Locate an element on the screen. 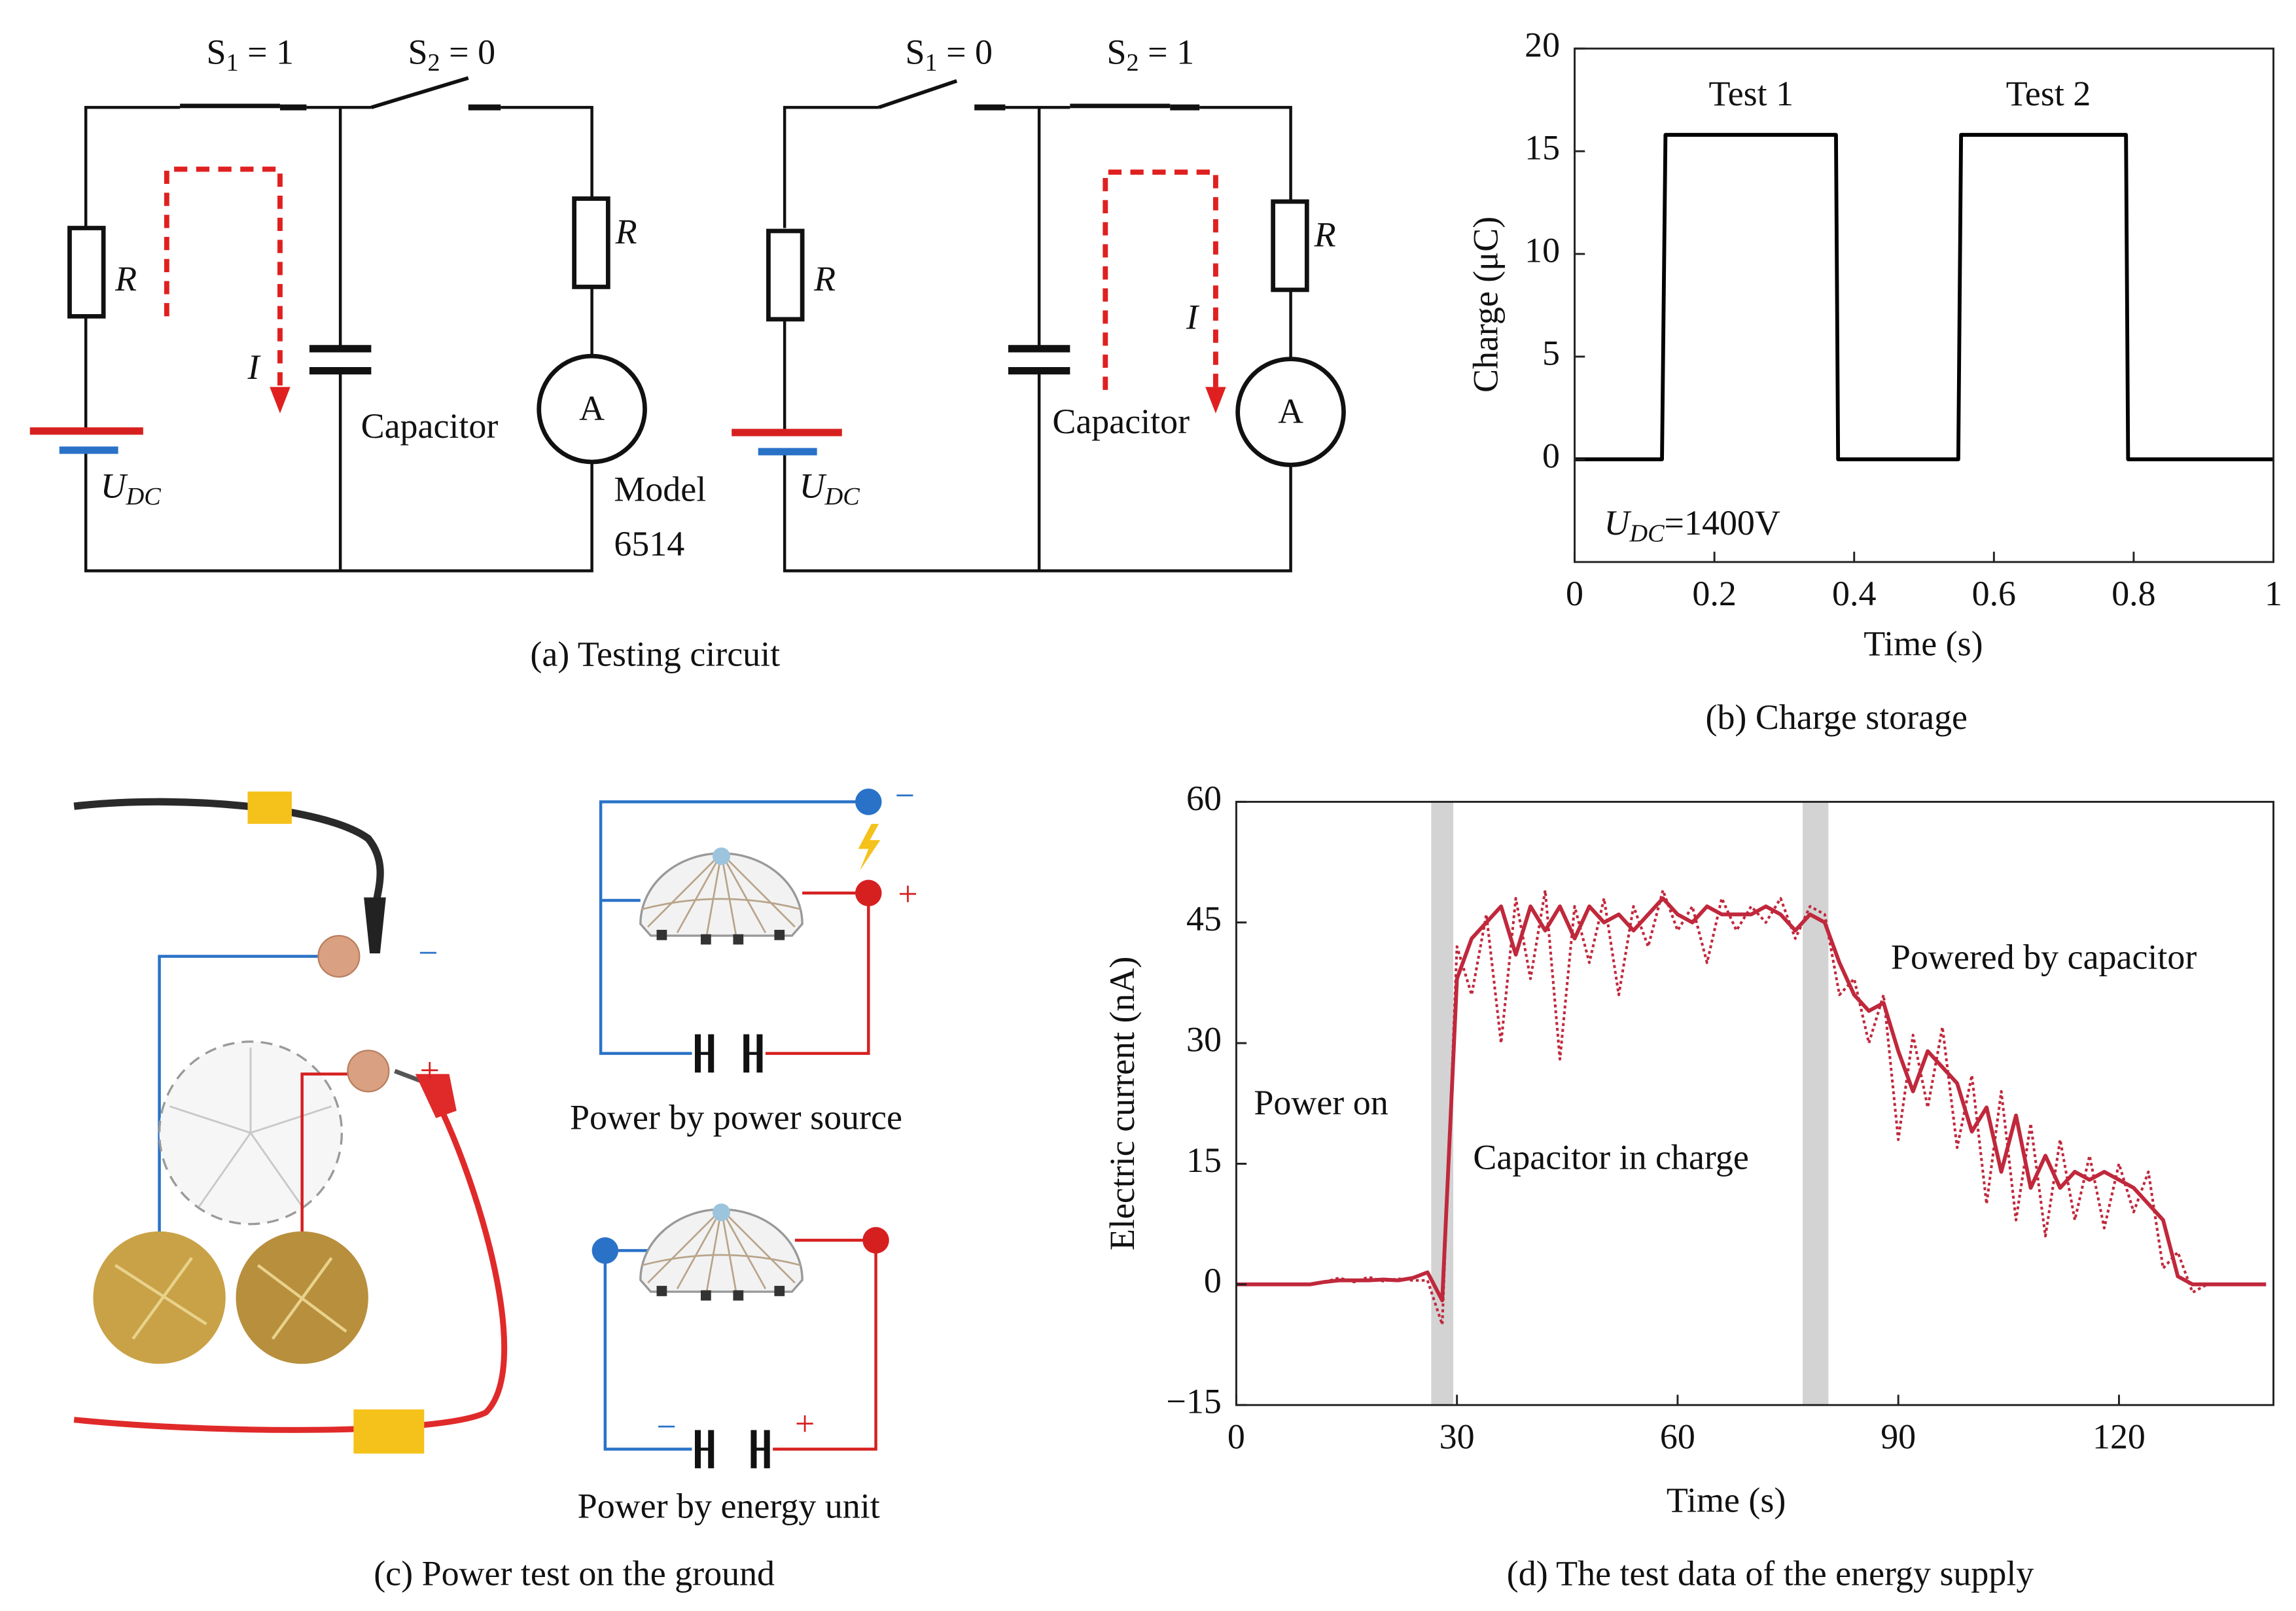 The height and width of the screenshot is (1611, 2296). diagram-label: Power by energy unit is located at coordinates (729, 1505).